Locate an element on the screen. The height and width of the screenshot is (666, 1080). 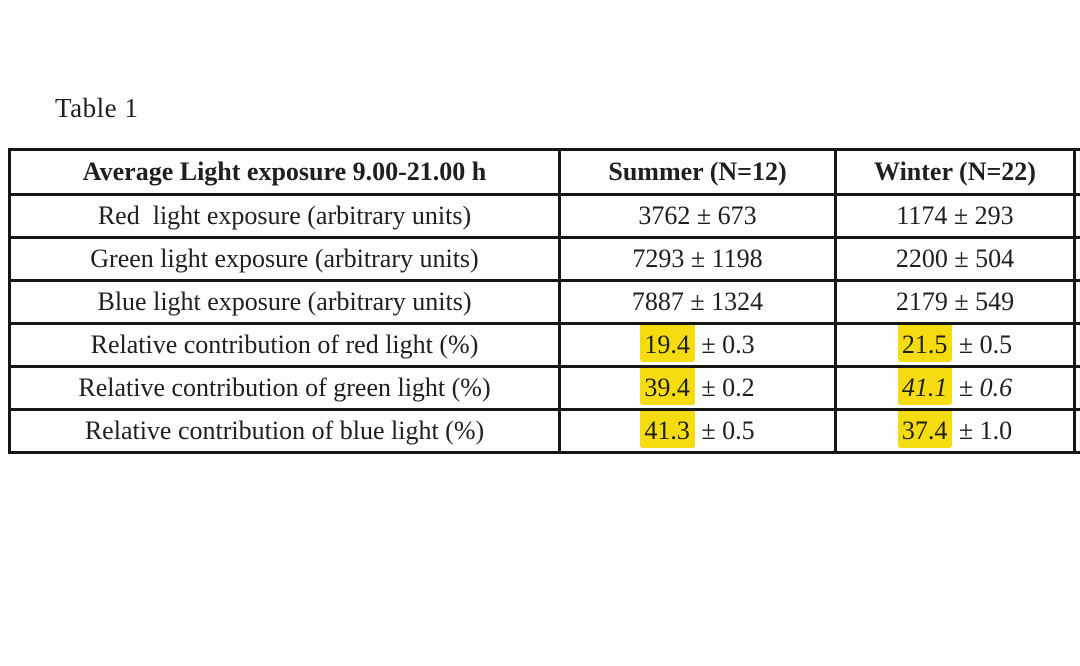
winter-value-cell: 41.1 ± 0.6 is located at coordinates (955, 388).